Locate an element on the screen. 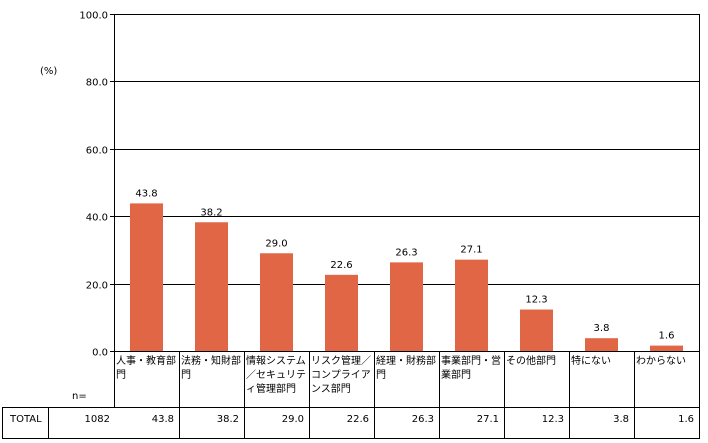 The height and width of the screenshot is (443, 708). category-label: 事業部門・営業部門 is located at coordinates (471, 368).